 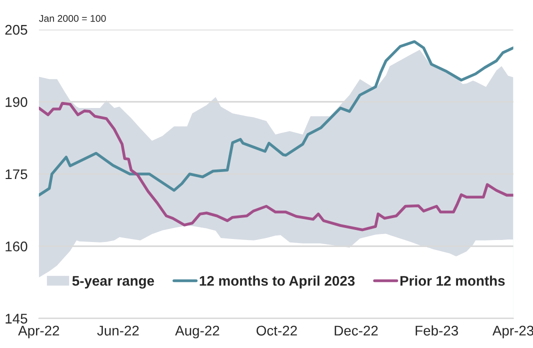 What do you see at coordinates (17, 102) in the screenshot?
I see `y-tick-label: 190` at bounding box center [17, 102].